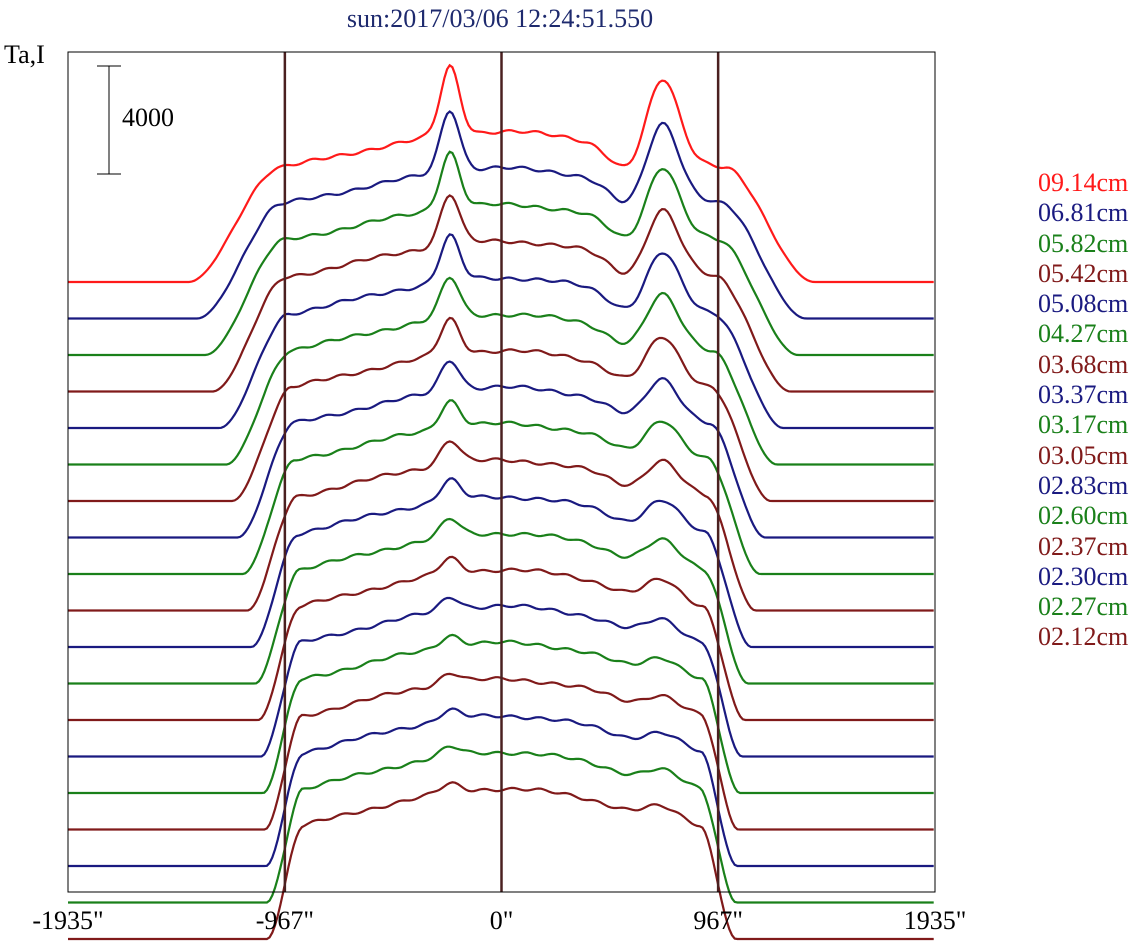 Image resolution: width=1147 pixels, height=941 pixels. I want to click on legend-item: 09.14cm, so click(1083, 182).